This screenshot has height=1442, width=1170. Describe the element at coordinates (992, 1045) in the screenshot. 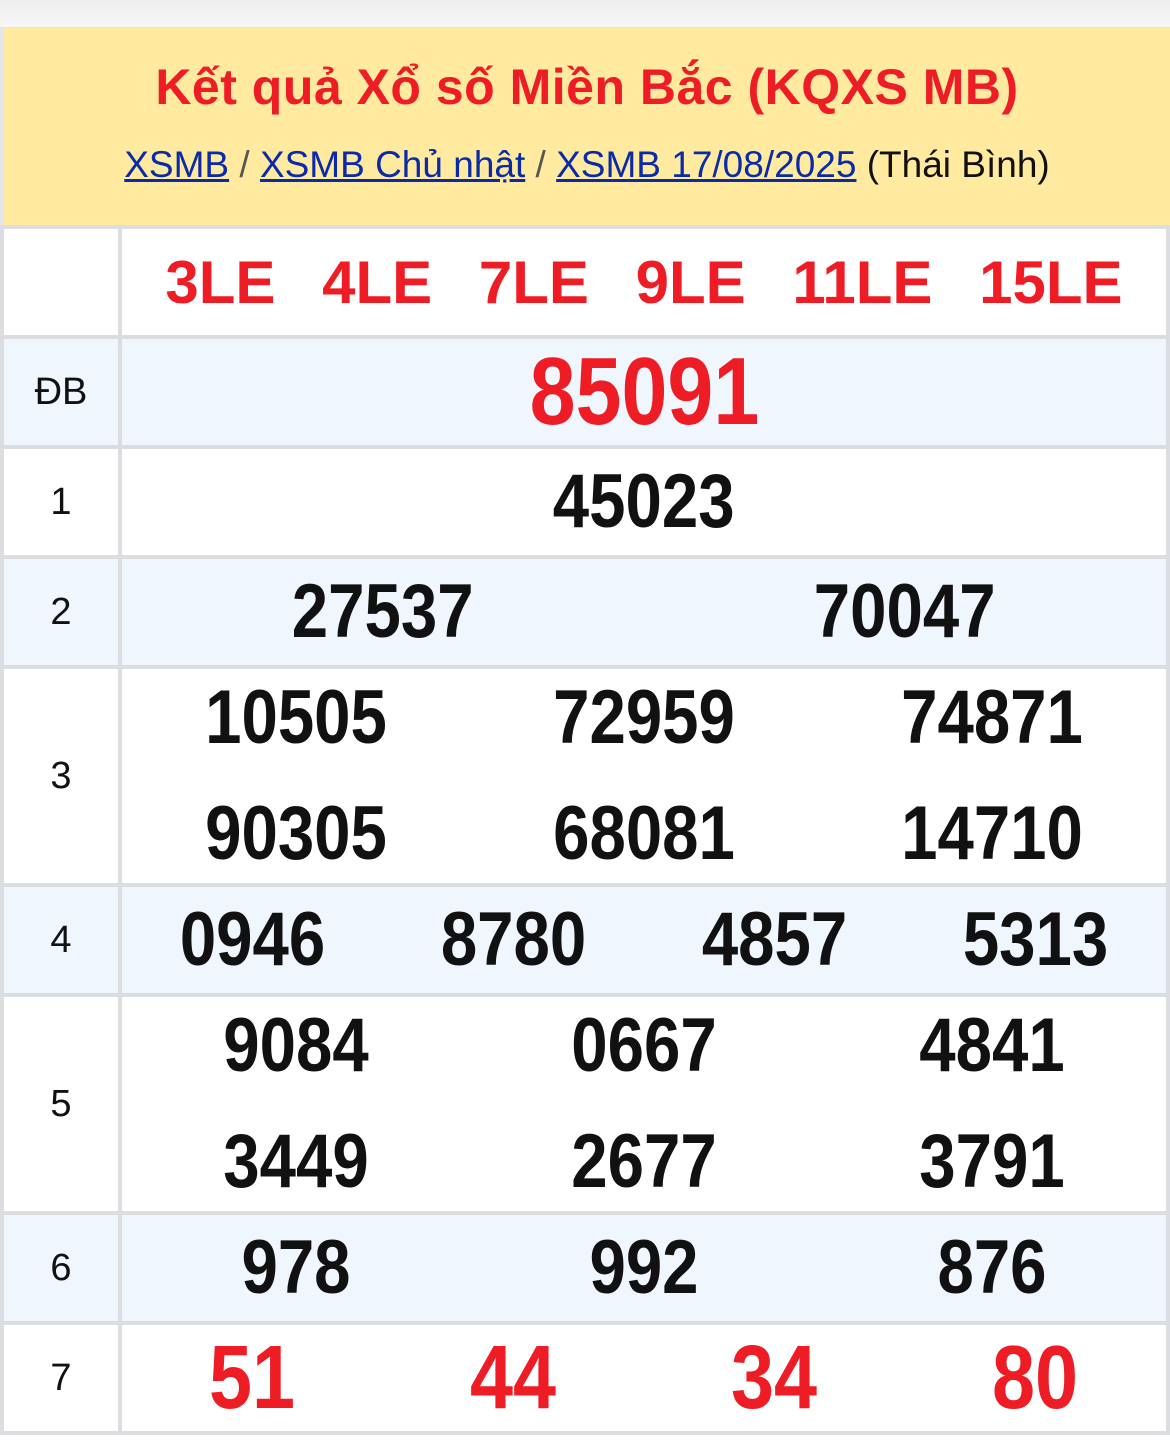

I see `prize-number: 4841` at that location.